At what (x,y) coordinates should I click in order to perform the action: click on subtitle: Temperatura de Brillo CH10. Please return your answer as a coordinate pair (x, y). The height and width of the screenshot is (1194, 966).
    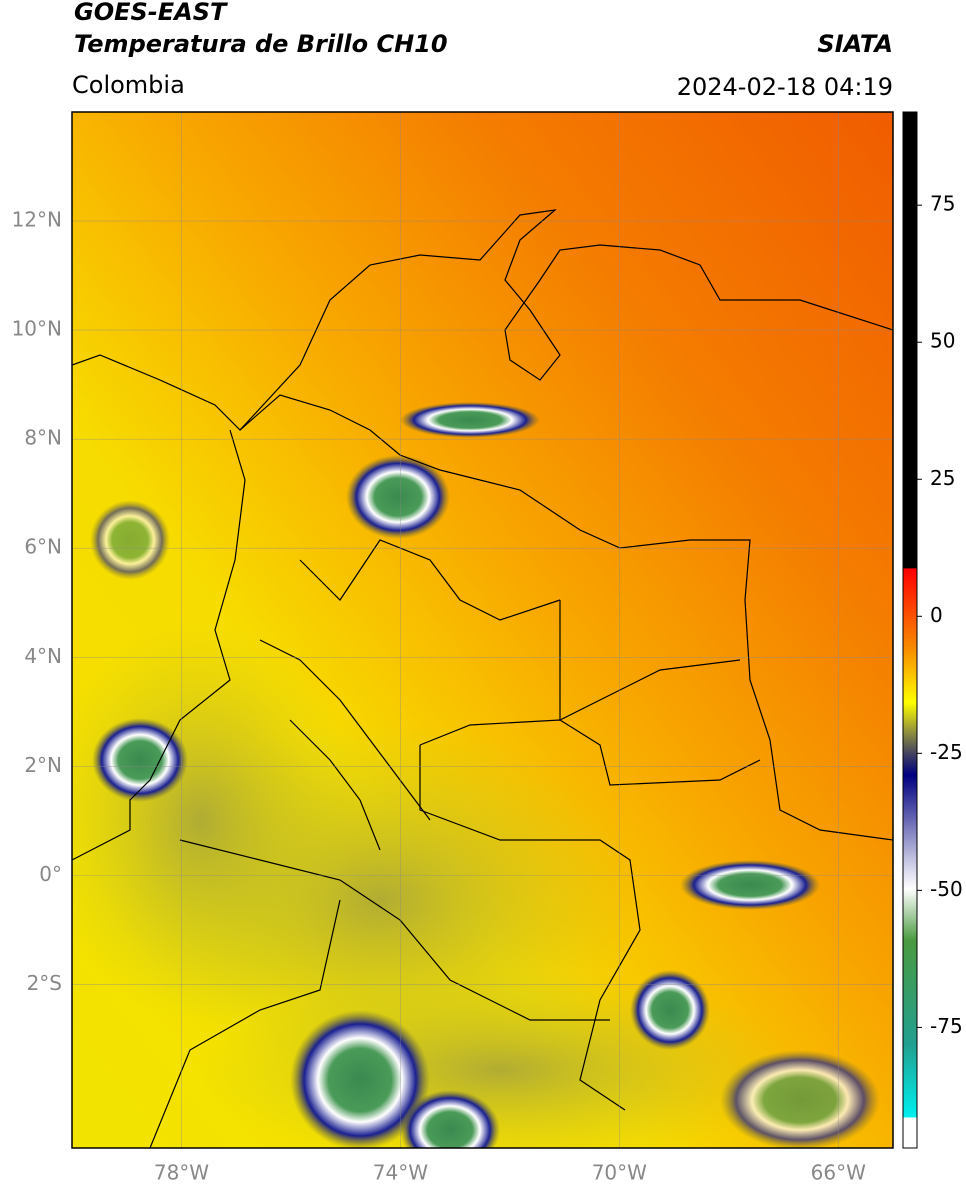
    Looking at the image, I should click on (261, 44).